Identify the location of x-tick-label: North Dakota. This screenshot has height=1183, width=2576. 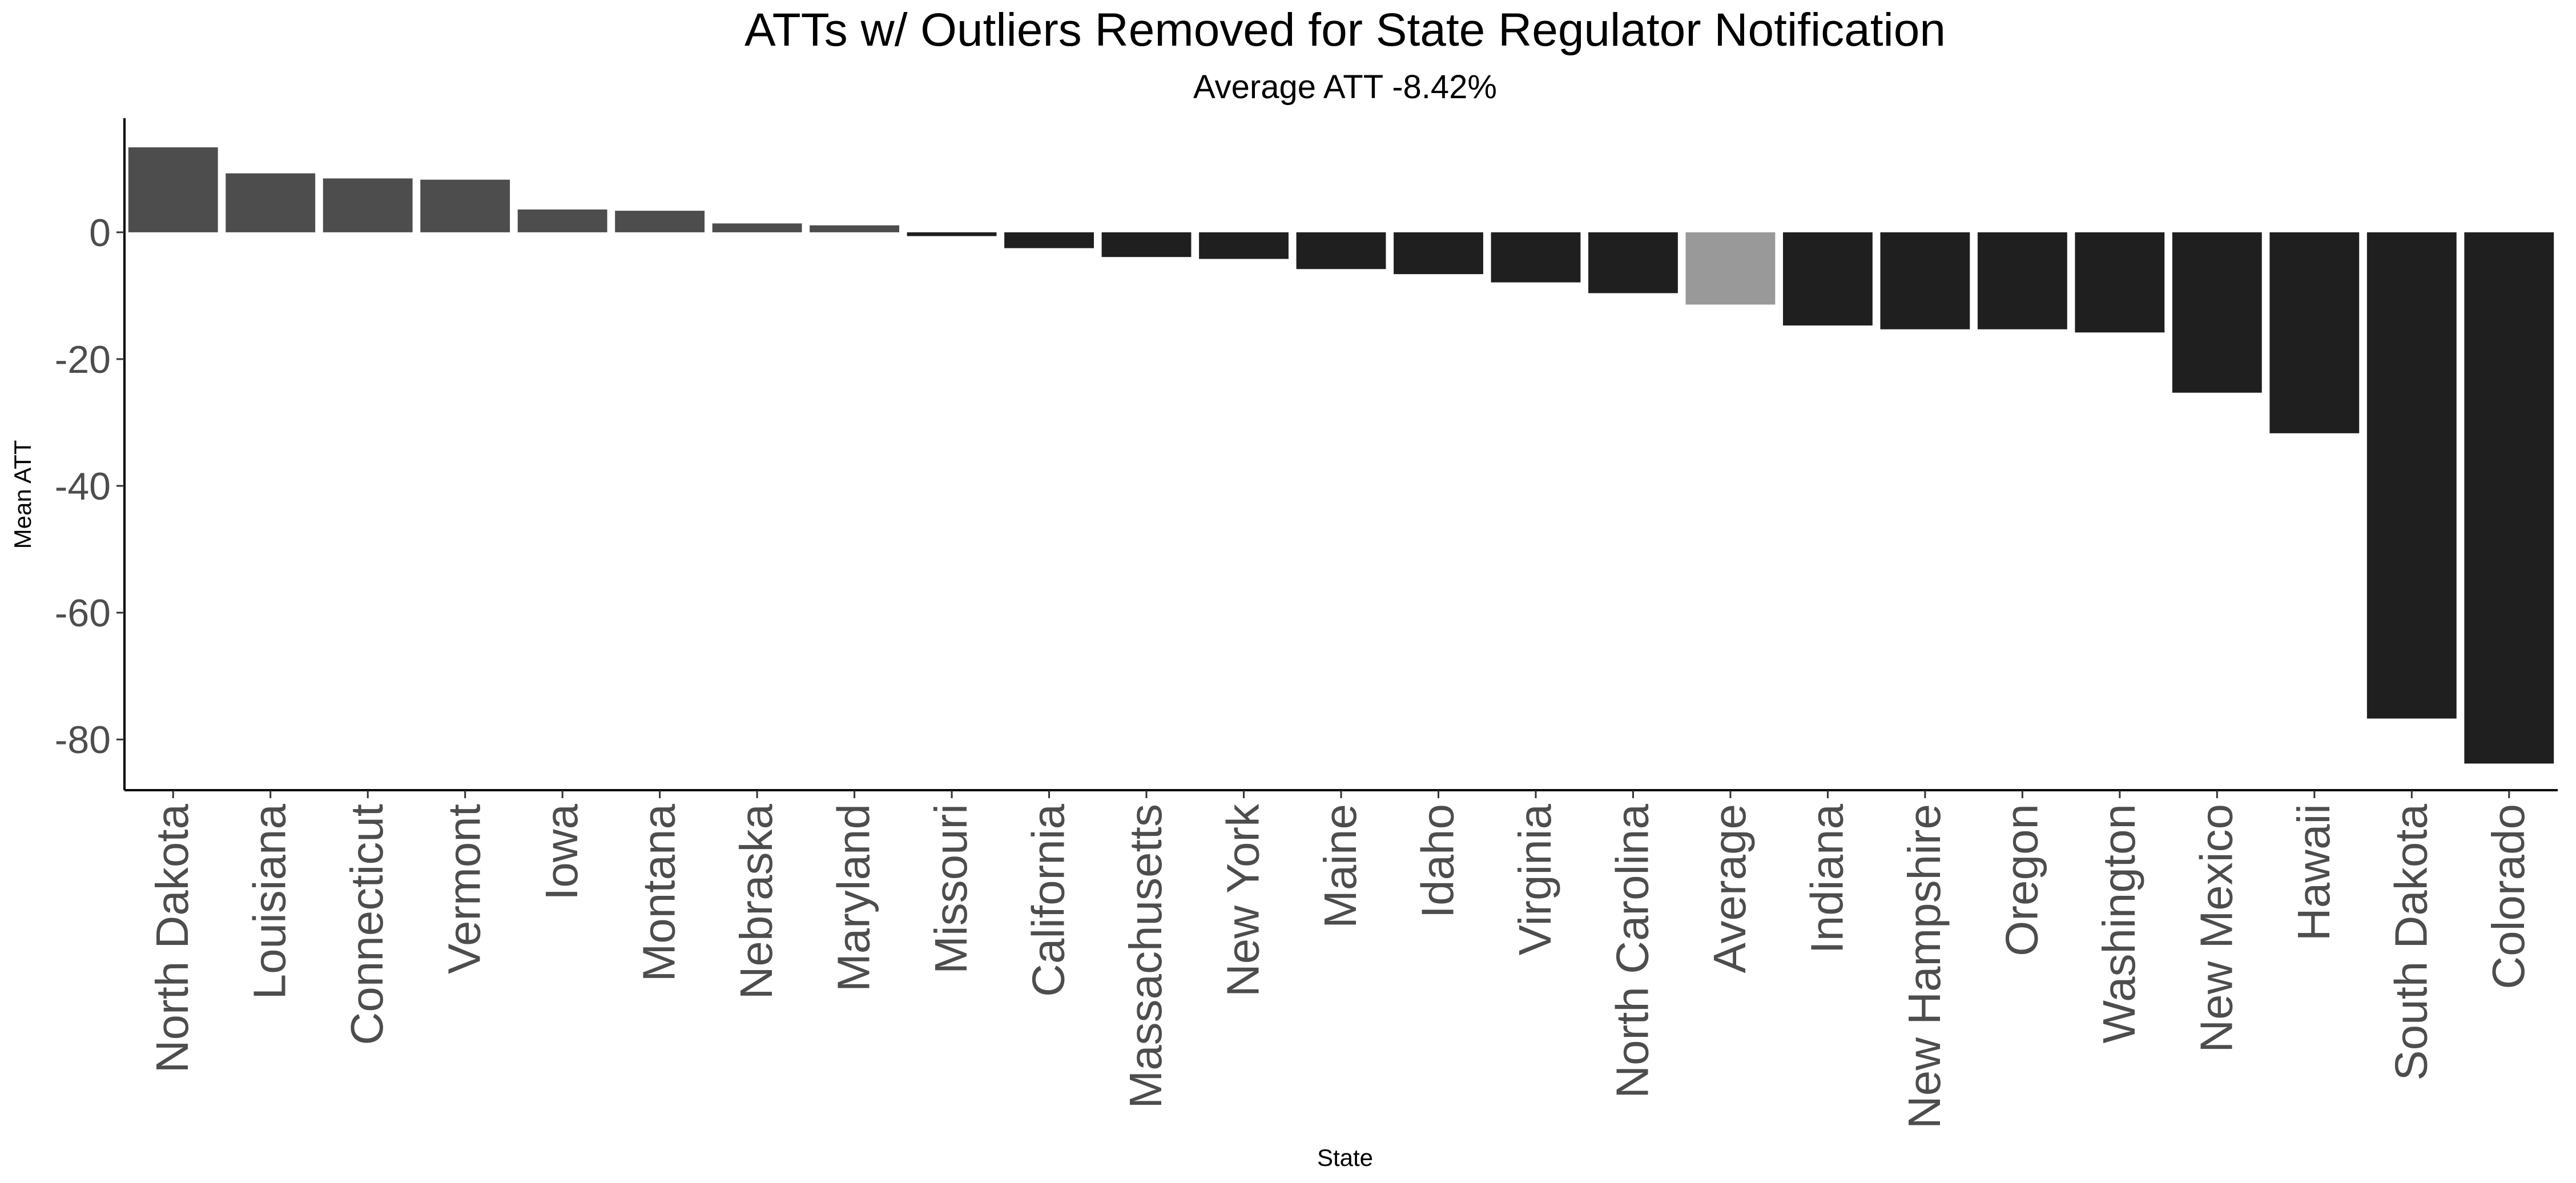
(172, 938).